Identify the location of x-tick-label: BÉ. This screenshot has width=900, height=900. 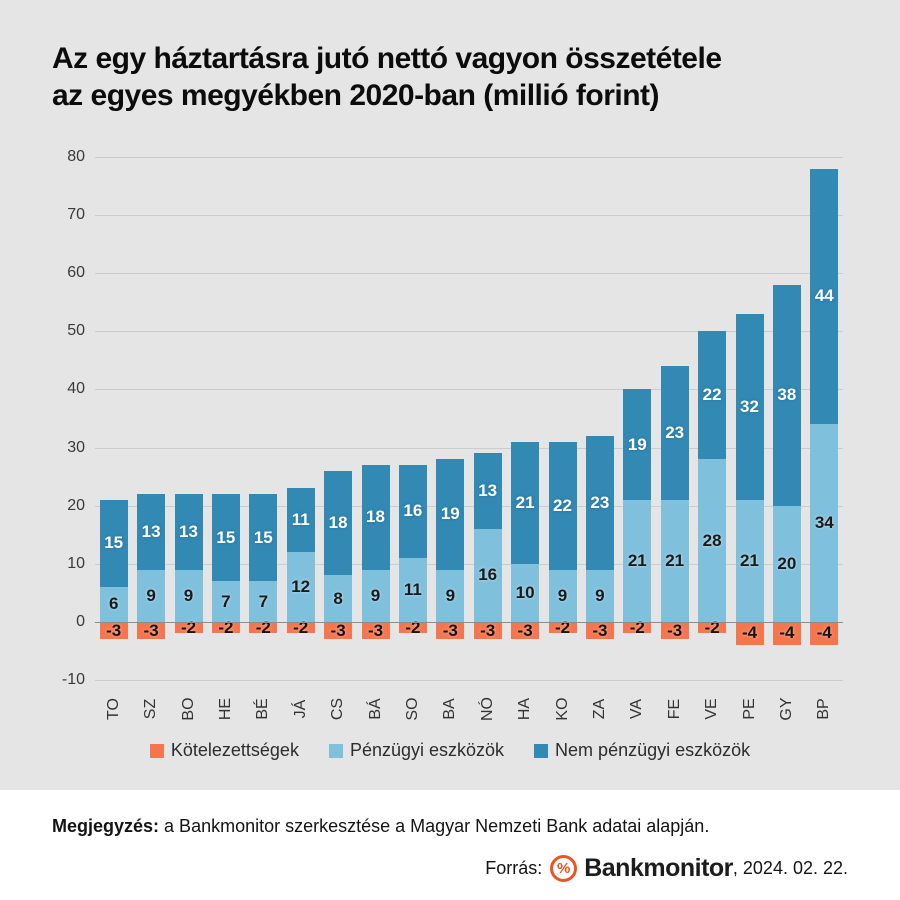
(263, 709).